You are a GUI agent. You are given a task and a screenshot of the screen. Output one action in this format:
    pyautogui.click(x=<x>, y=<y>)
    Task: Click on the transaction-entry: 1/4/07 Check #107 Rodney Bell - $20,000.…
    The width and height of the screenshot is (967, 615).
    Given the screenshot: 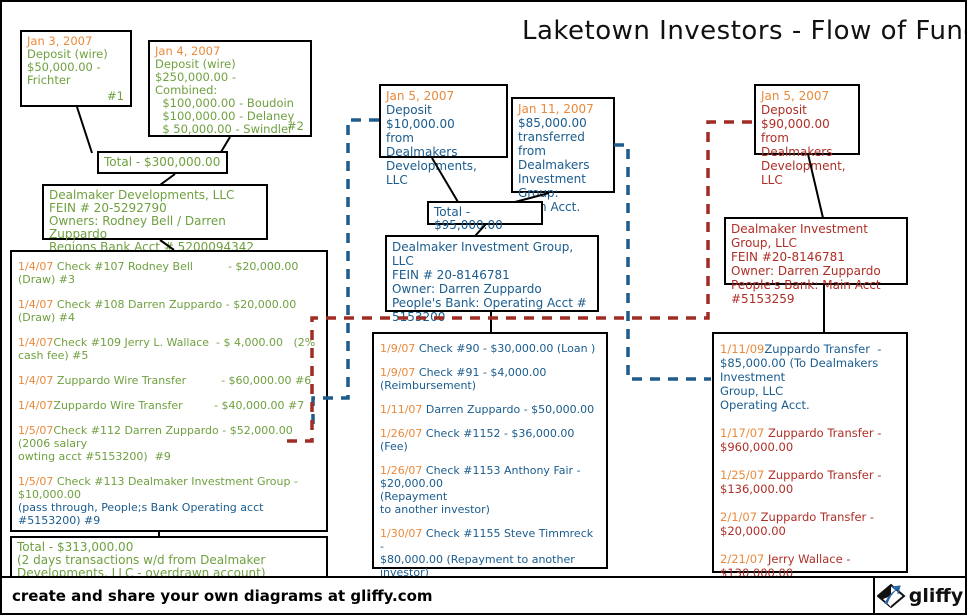 What is the action you would take?
    pyautogui.click(x=160, y=273)
    